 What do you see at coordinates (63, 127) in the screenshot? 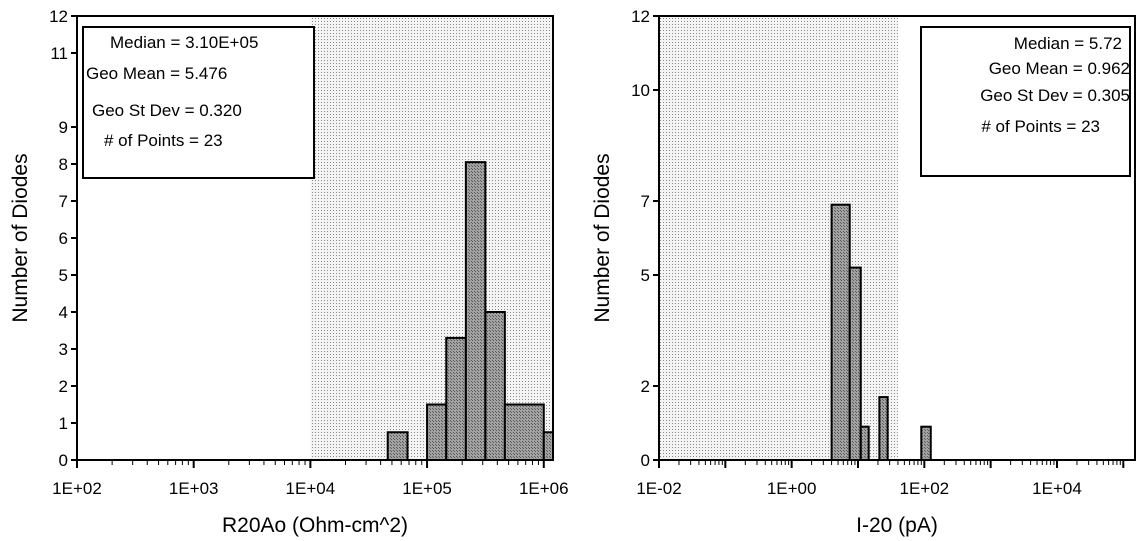
I see `y-tick-label: 9` at bounding box center [63, 127].